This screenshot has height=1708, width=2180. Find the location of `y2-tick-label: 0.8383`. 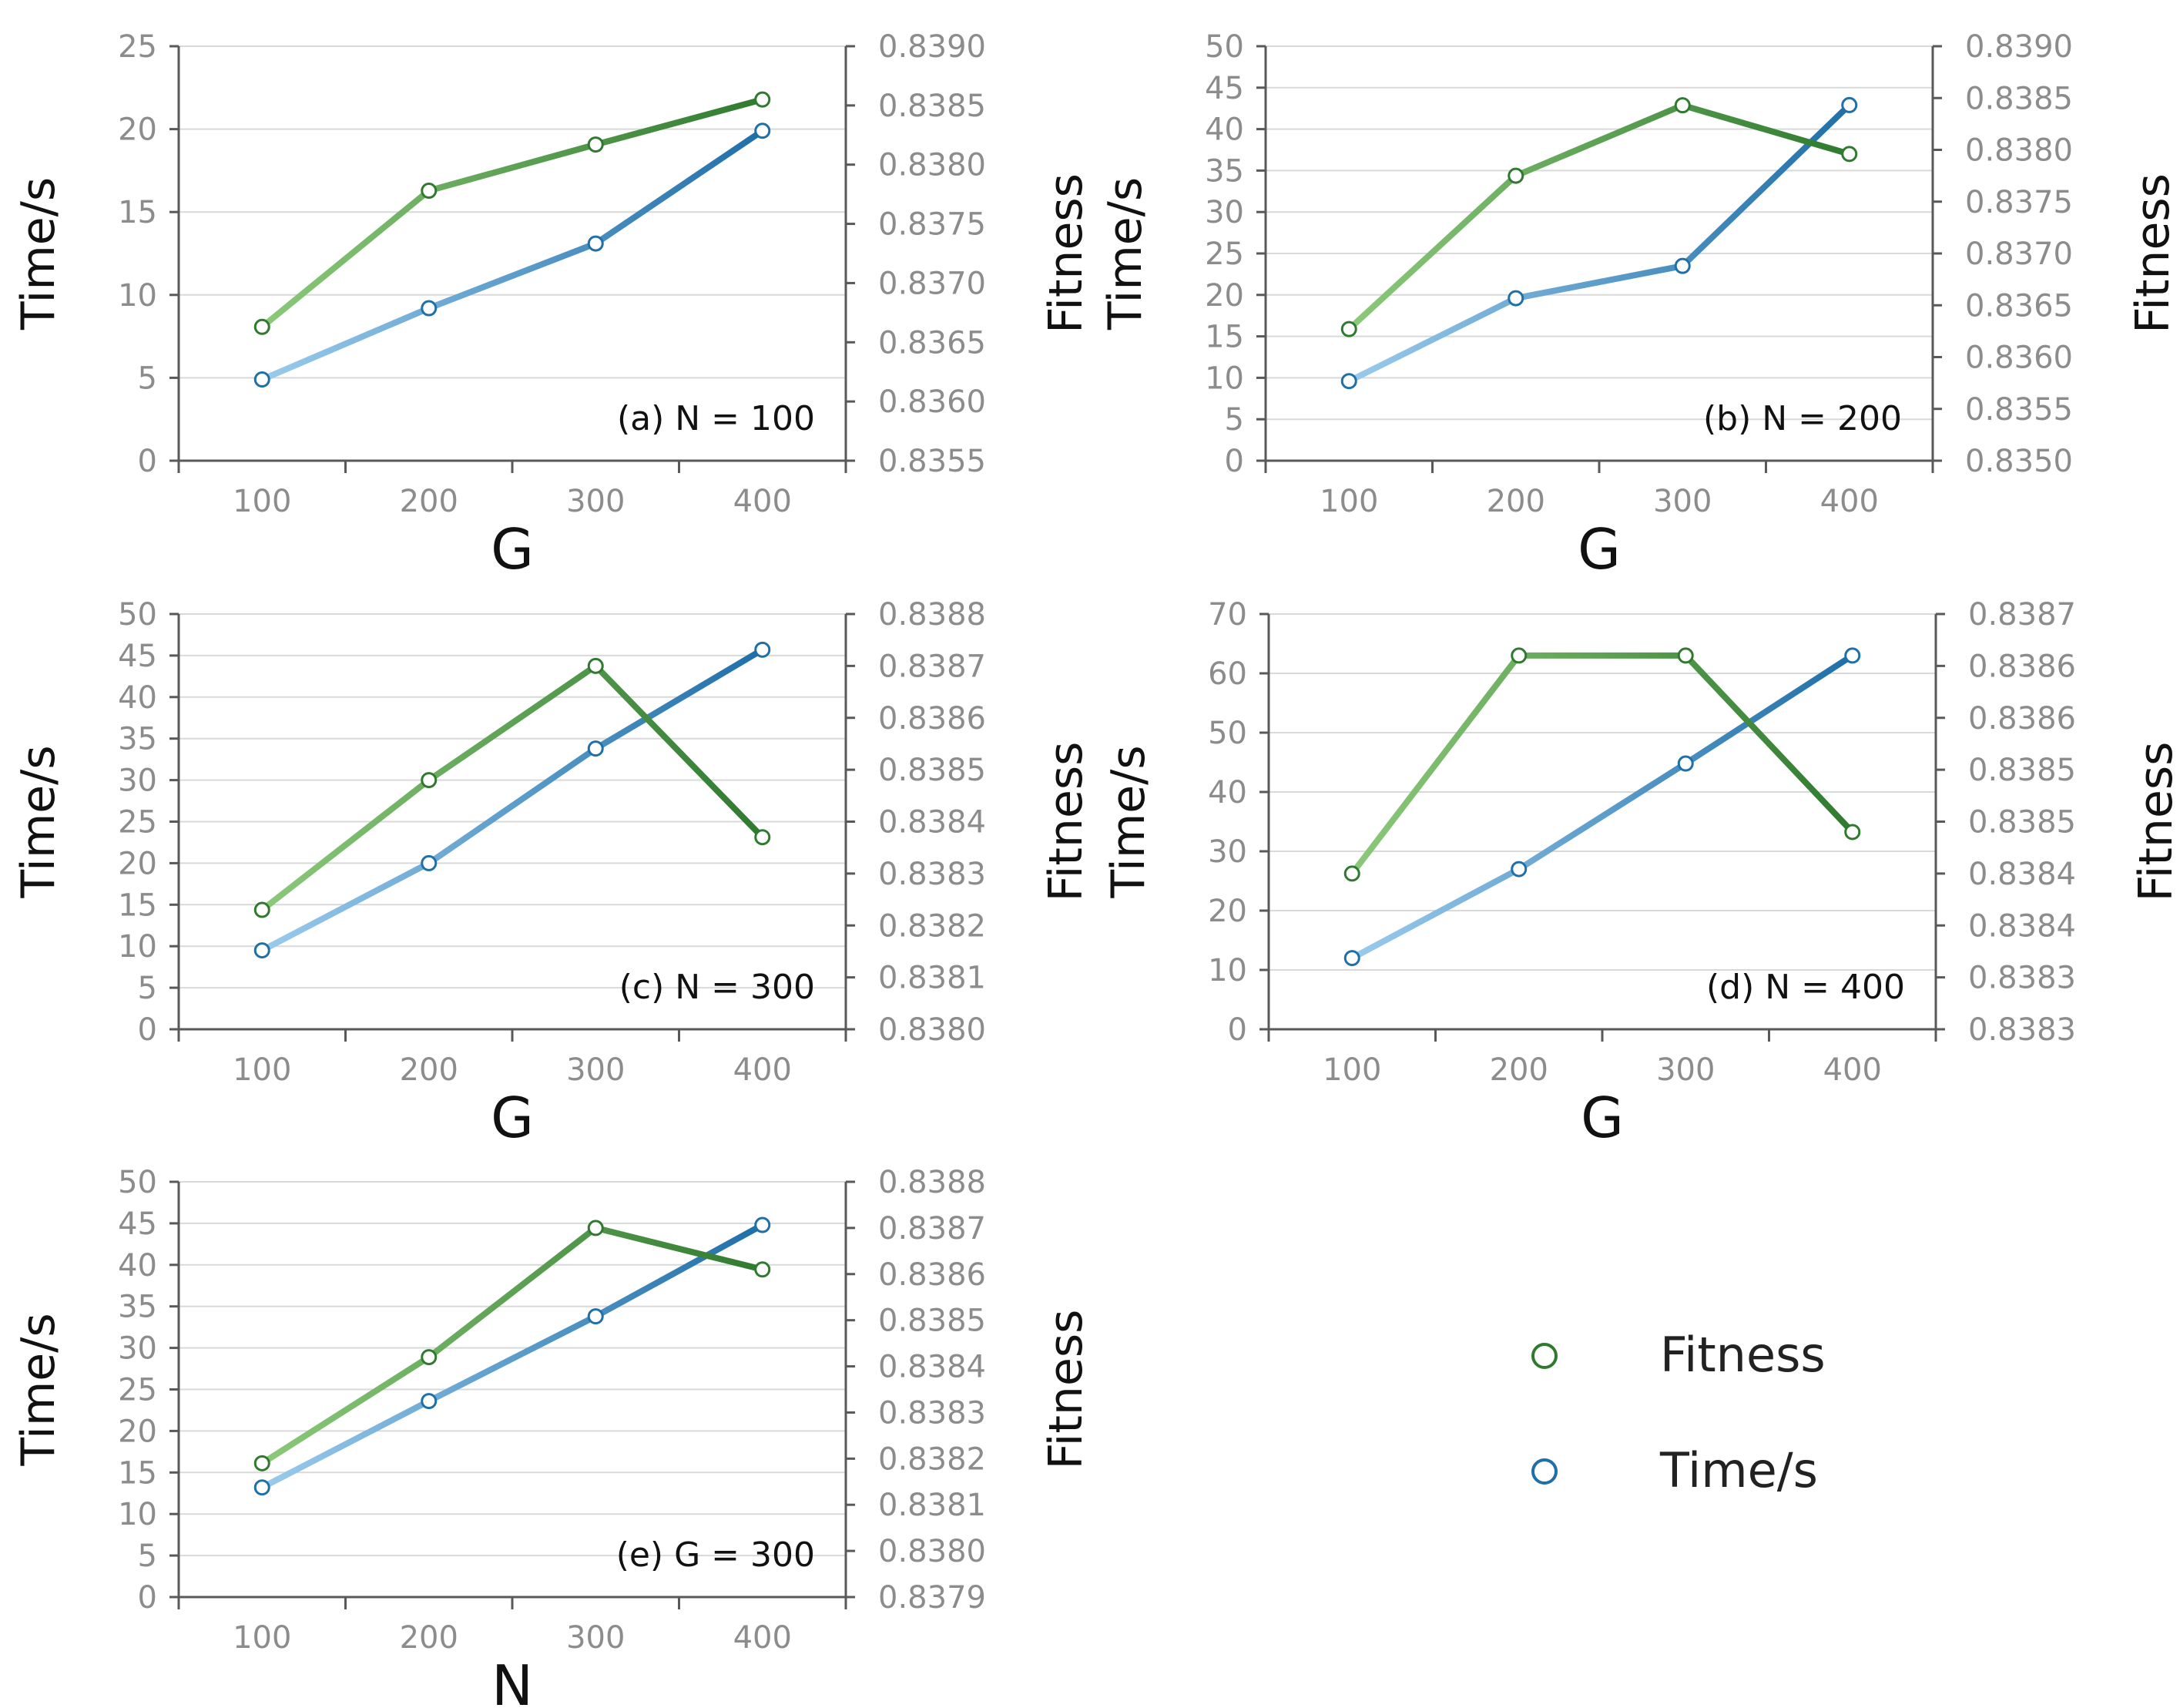

y2-tick-label: 0.8383 is located at coordinates (932, 1413).